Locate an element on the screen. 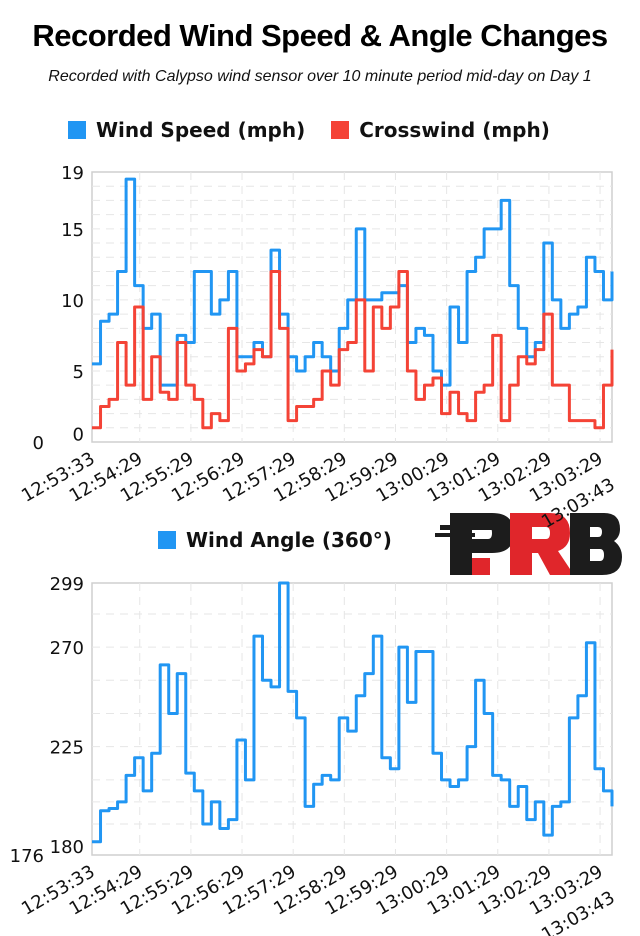 The image size is (640, 936). legend-swatch-crosswind is located at coordinates (340, 130).